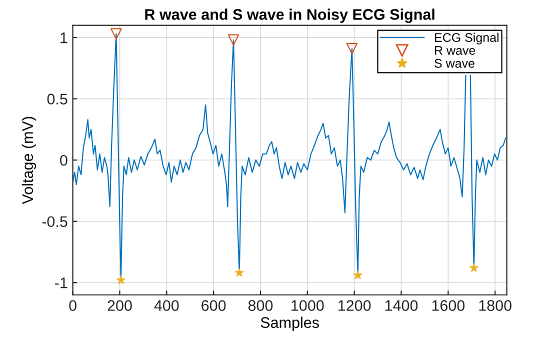 This screenshot has height=337, width=560. Describe the element at coordinates (61, 283) in the screenshot. I see `y-tick-label: -1` at that location.